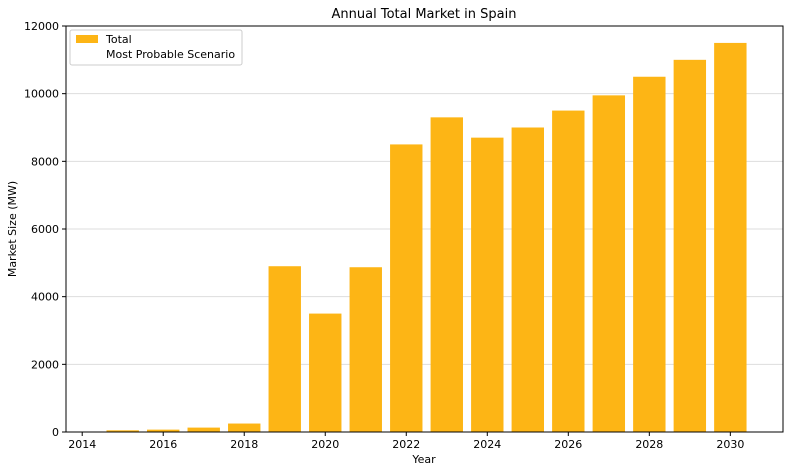 The image size is (792, 472). Describe the element at coordinates (284, 349) in the screenshot. I see `bar-2019` at that location.